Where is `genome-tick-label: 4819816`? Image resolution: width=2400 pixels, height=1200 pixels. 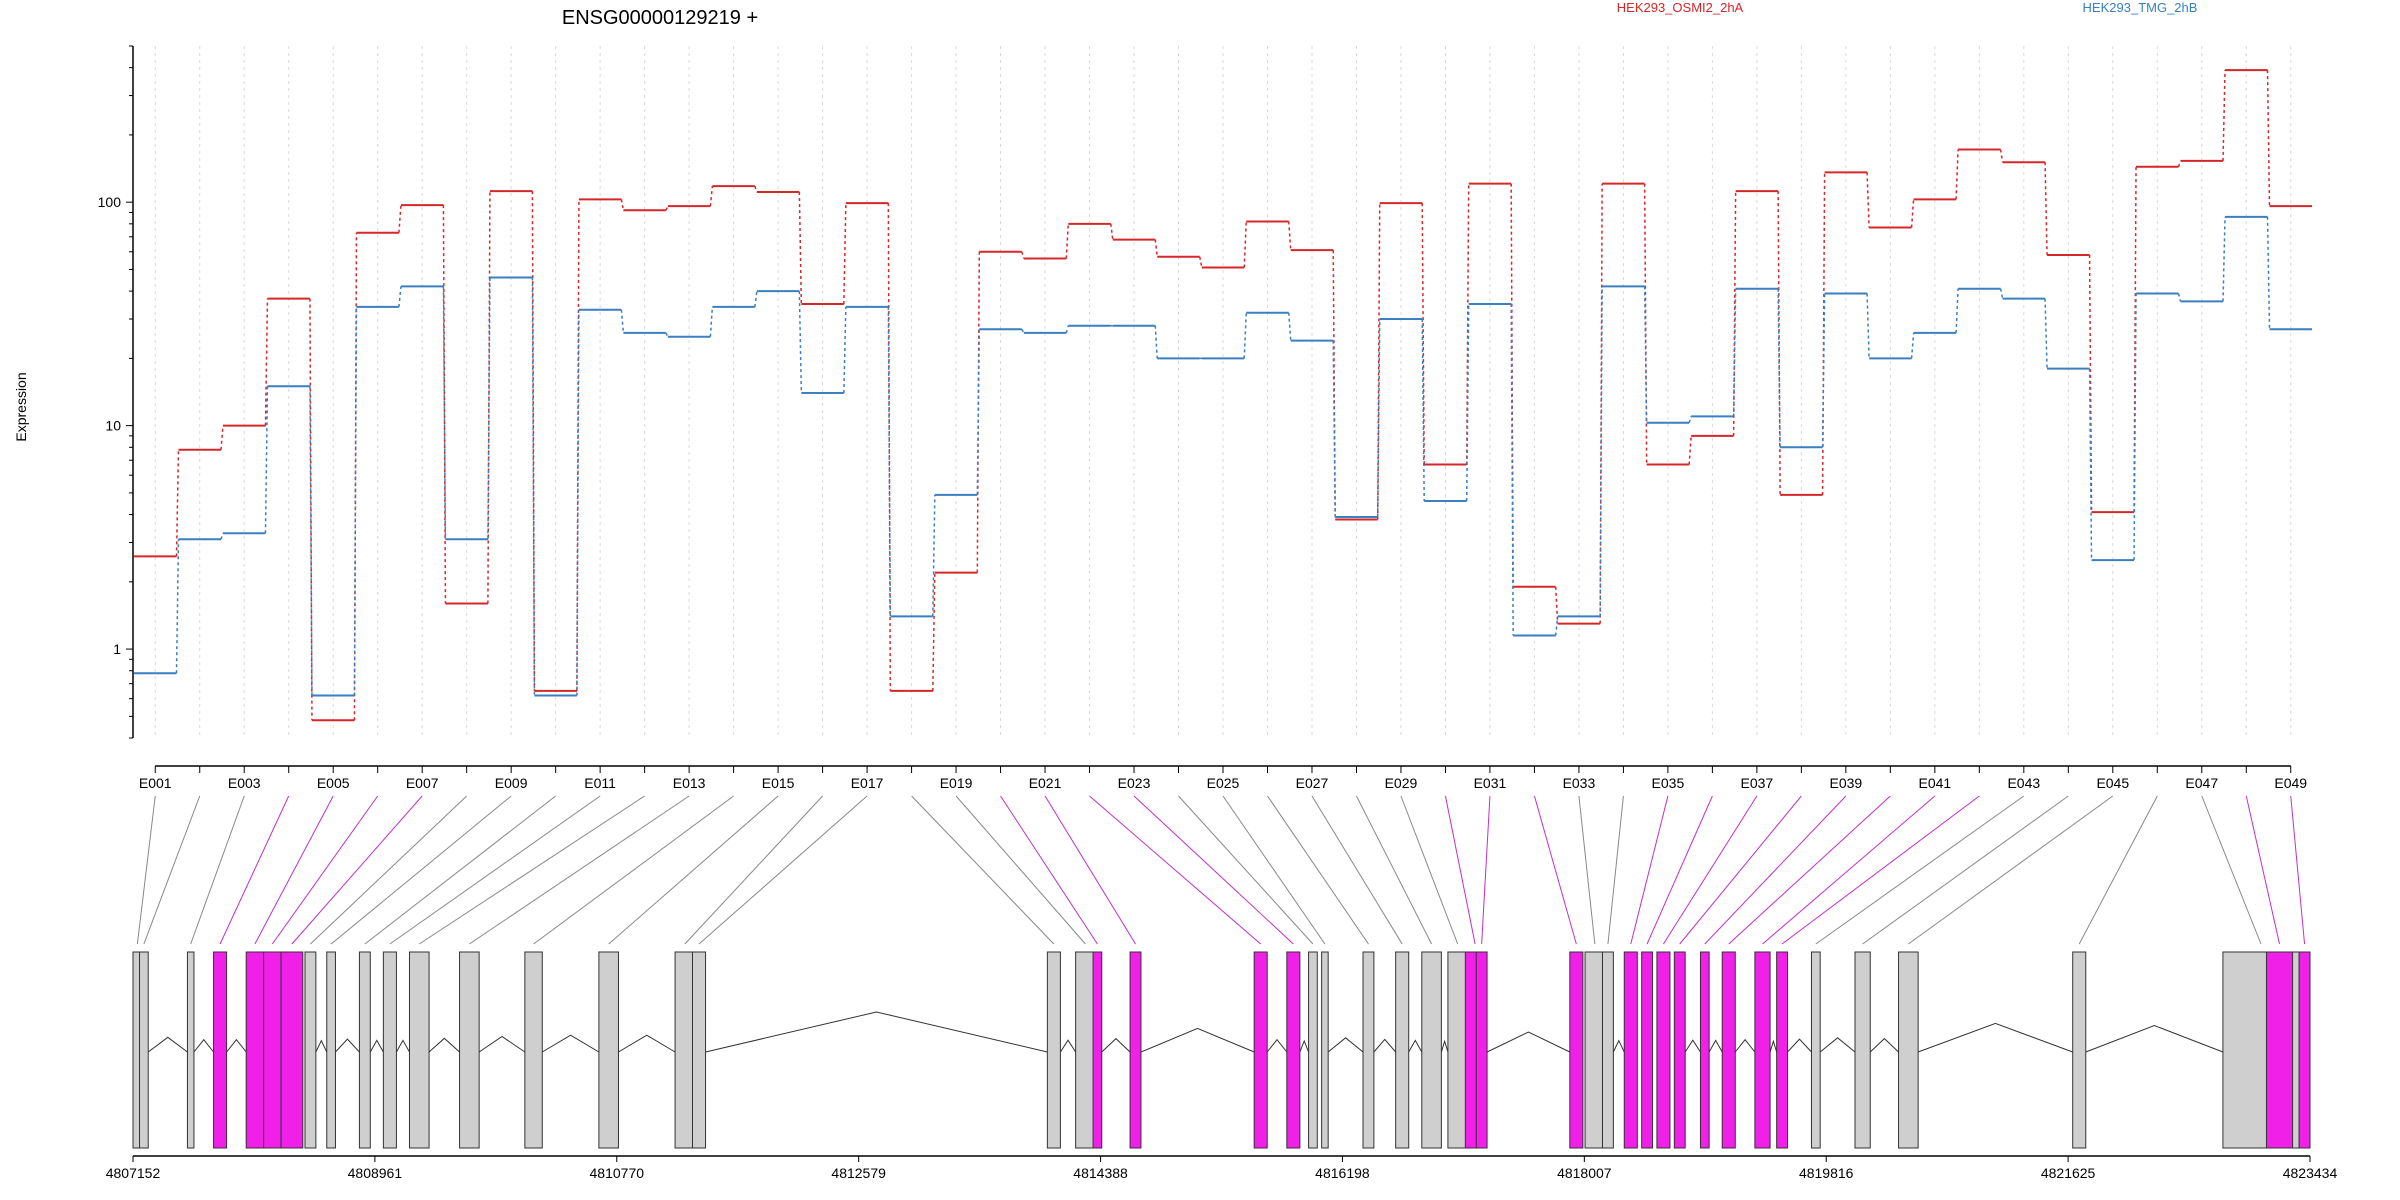 genome-tick-label: 4819816 is located at coordinates (1826, 1173).